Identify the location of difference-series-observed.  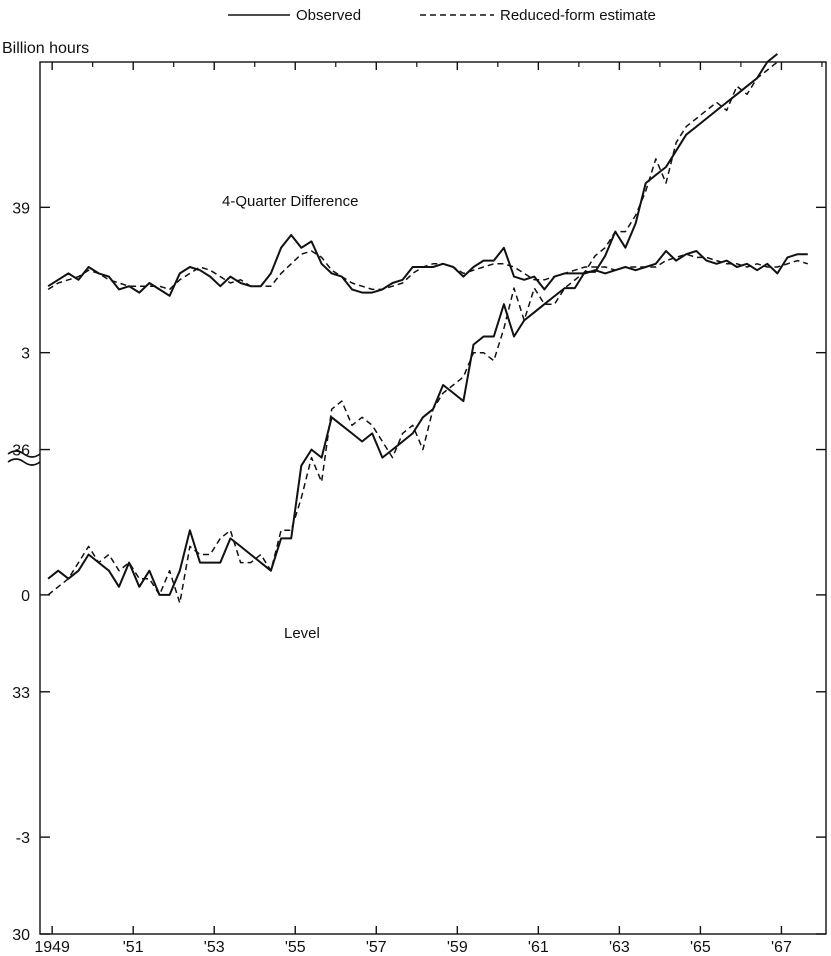
(427, 265).